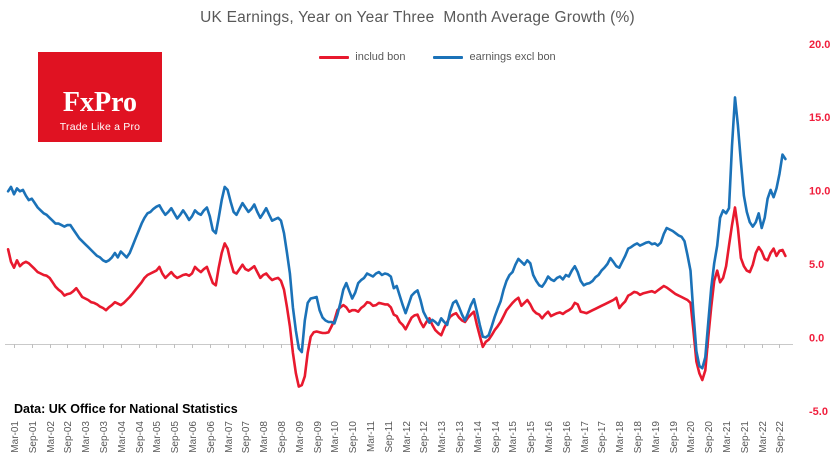  What do you see at coordinates (211, 437) in the screenshot?
I see `x-tick-label: Sep-06` at bounding box center [211, 437].